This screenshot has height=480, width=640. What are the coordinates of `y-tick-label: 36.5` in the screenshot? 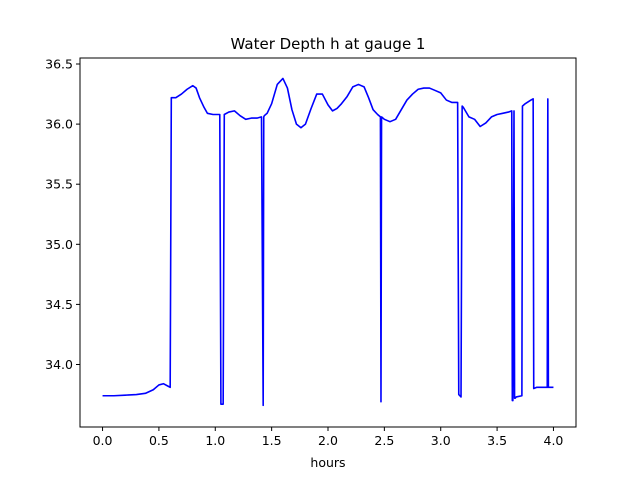 It's located at (59, 64).